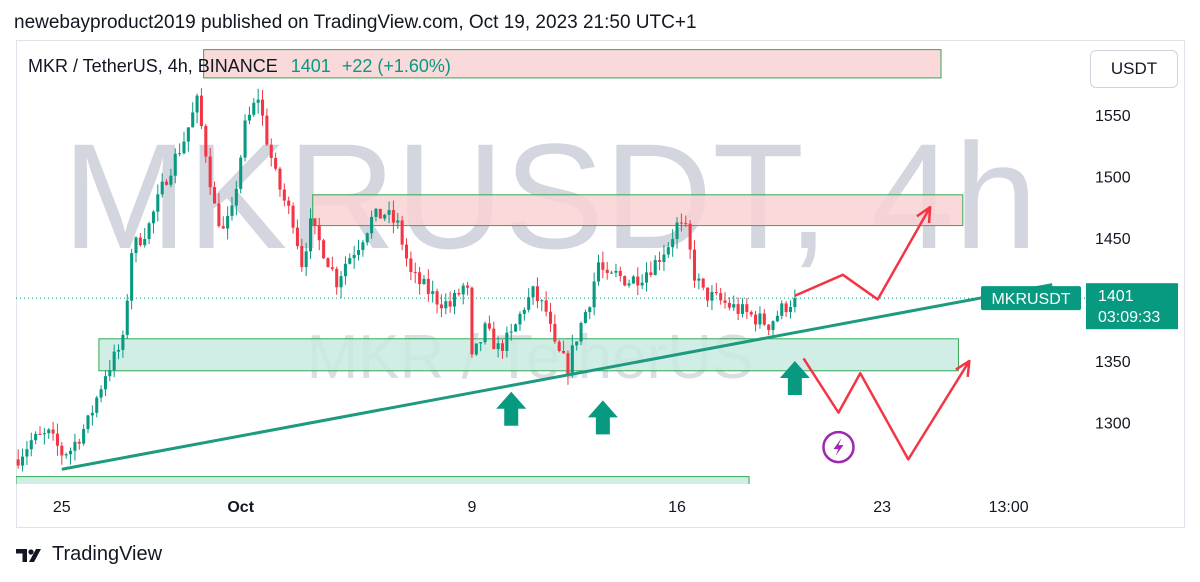  What do you see at coordinates (1116, 296) in the screenshot?
I see `price-tag-value: 1401` at bounding box center [1116, 296].